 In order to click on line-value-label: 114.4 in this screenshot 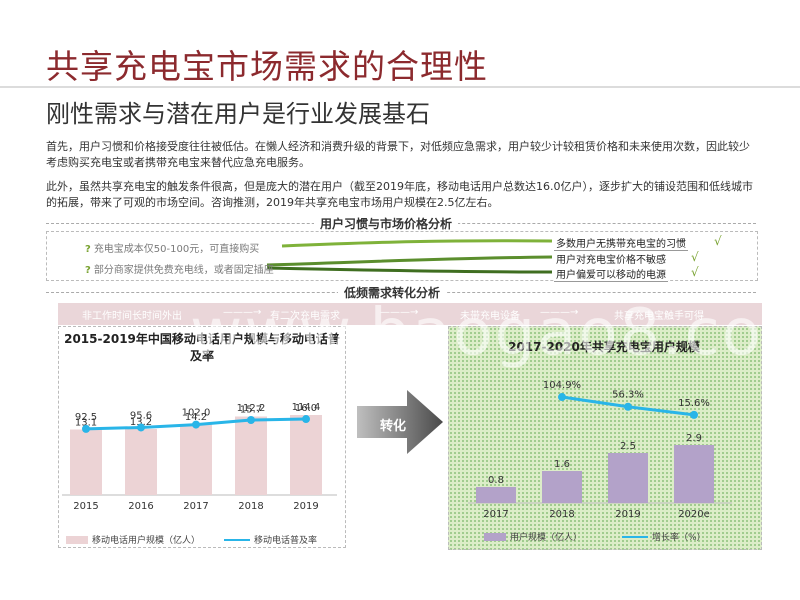, I will do `click(306, 407)`.